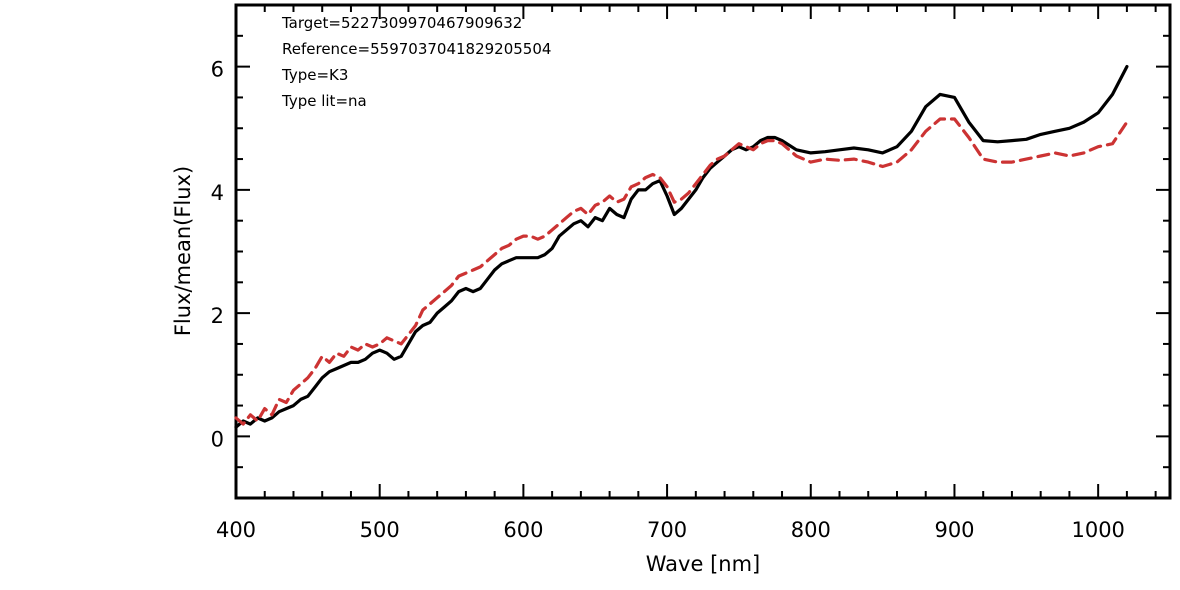 This screenshot has width=1180, height=590. Describe the element at coordinates (416, 49) in the screenshot. I see `annotation-reference: Reference=5597037041829205504` at that location.